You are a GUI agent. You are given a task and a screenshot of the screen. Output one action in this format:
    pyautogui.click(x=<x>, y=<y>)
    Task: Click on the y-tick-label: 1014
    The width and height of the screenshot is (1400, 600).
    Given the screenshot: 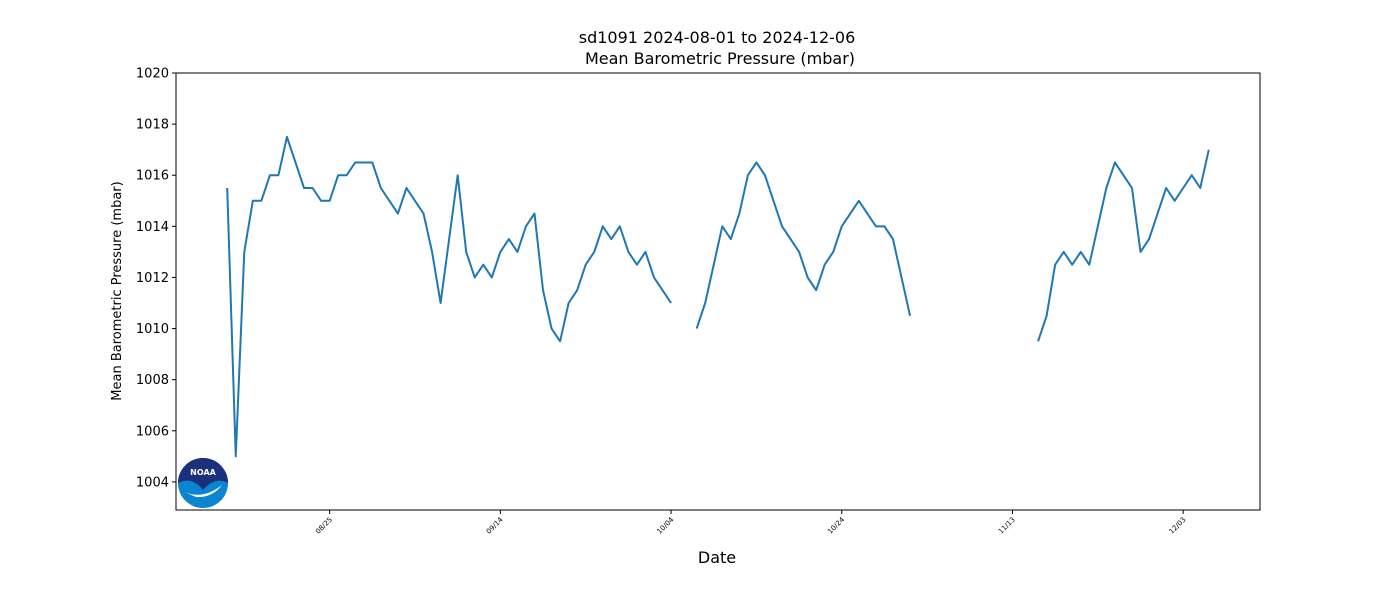 What is the action you would take?
    pyautogui.click(x=152, y=227)
    